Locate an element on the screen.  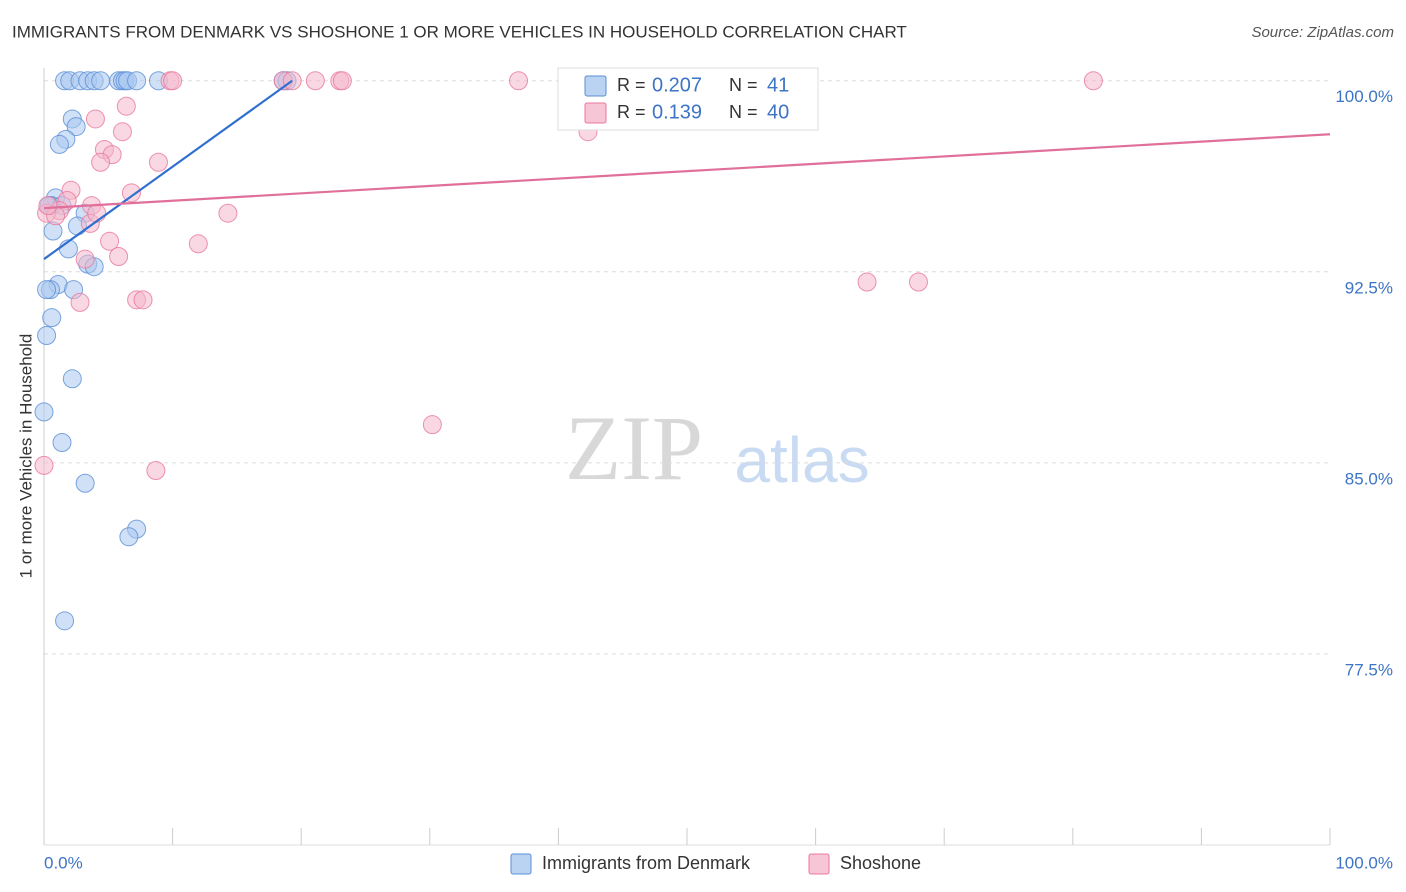
r-value: 0.207 is located at coordinates (677, 85).